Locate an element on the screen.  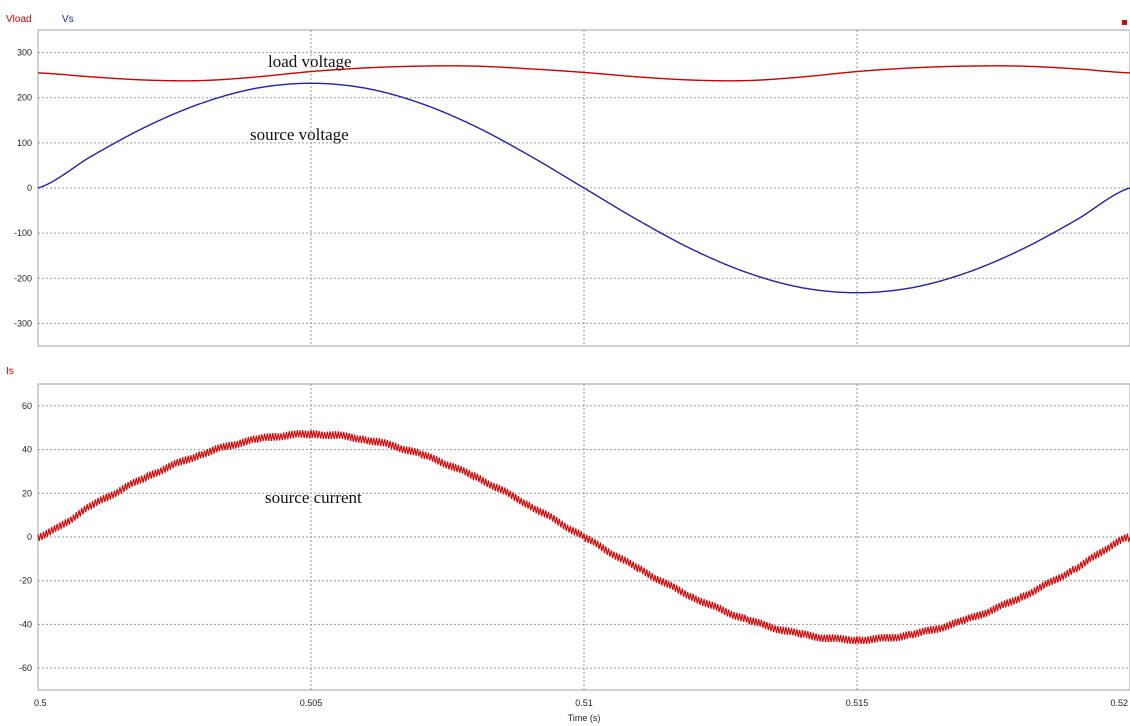
series-line-vload is located at coordinates (583, 73).